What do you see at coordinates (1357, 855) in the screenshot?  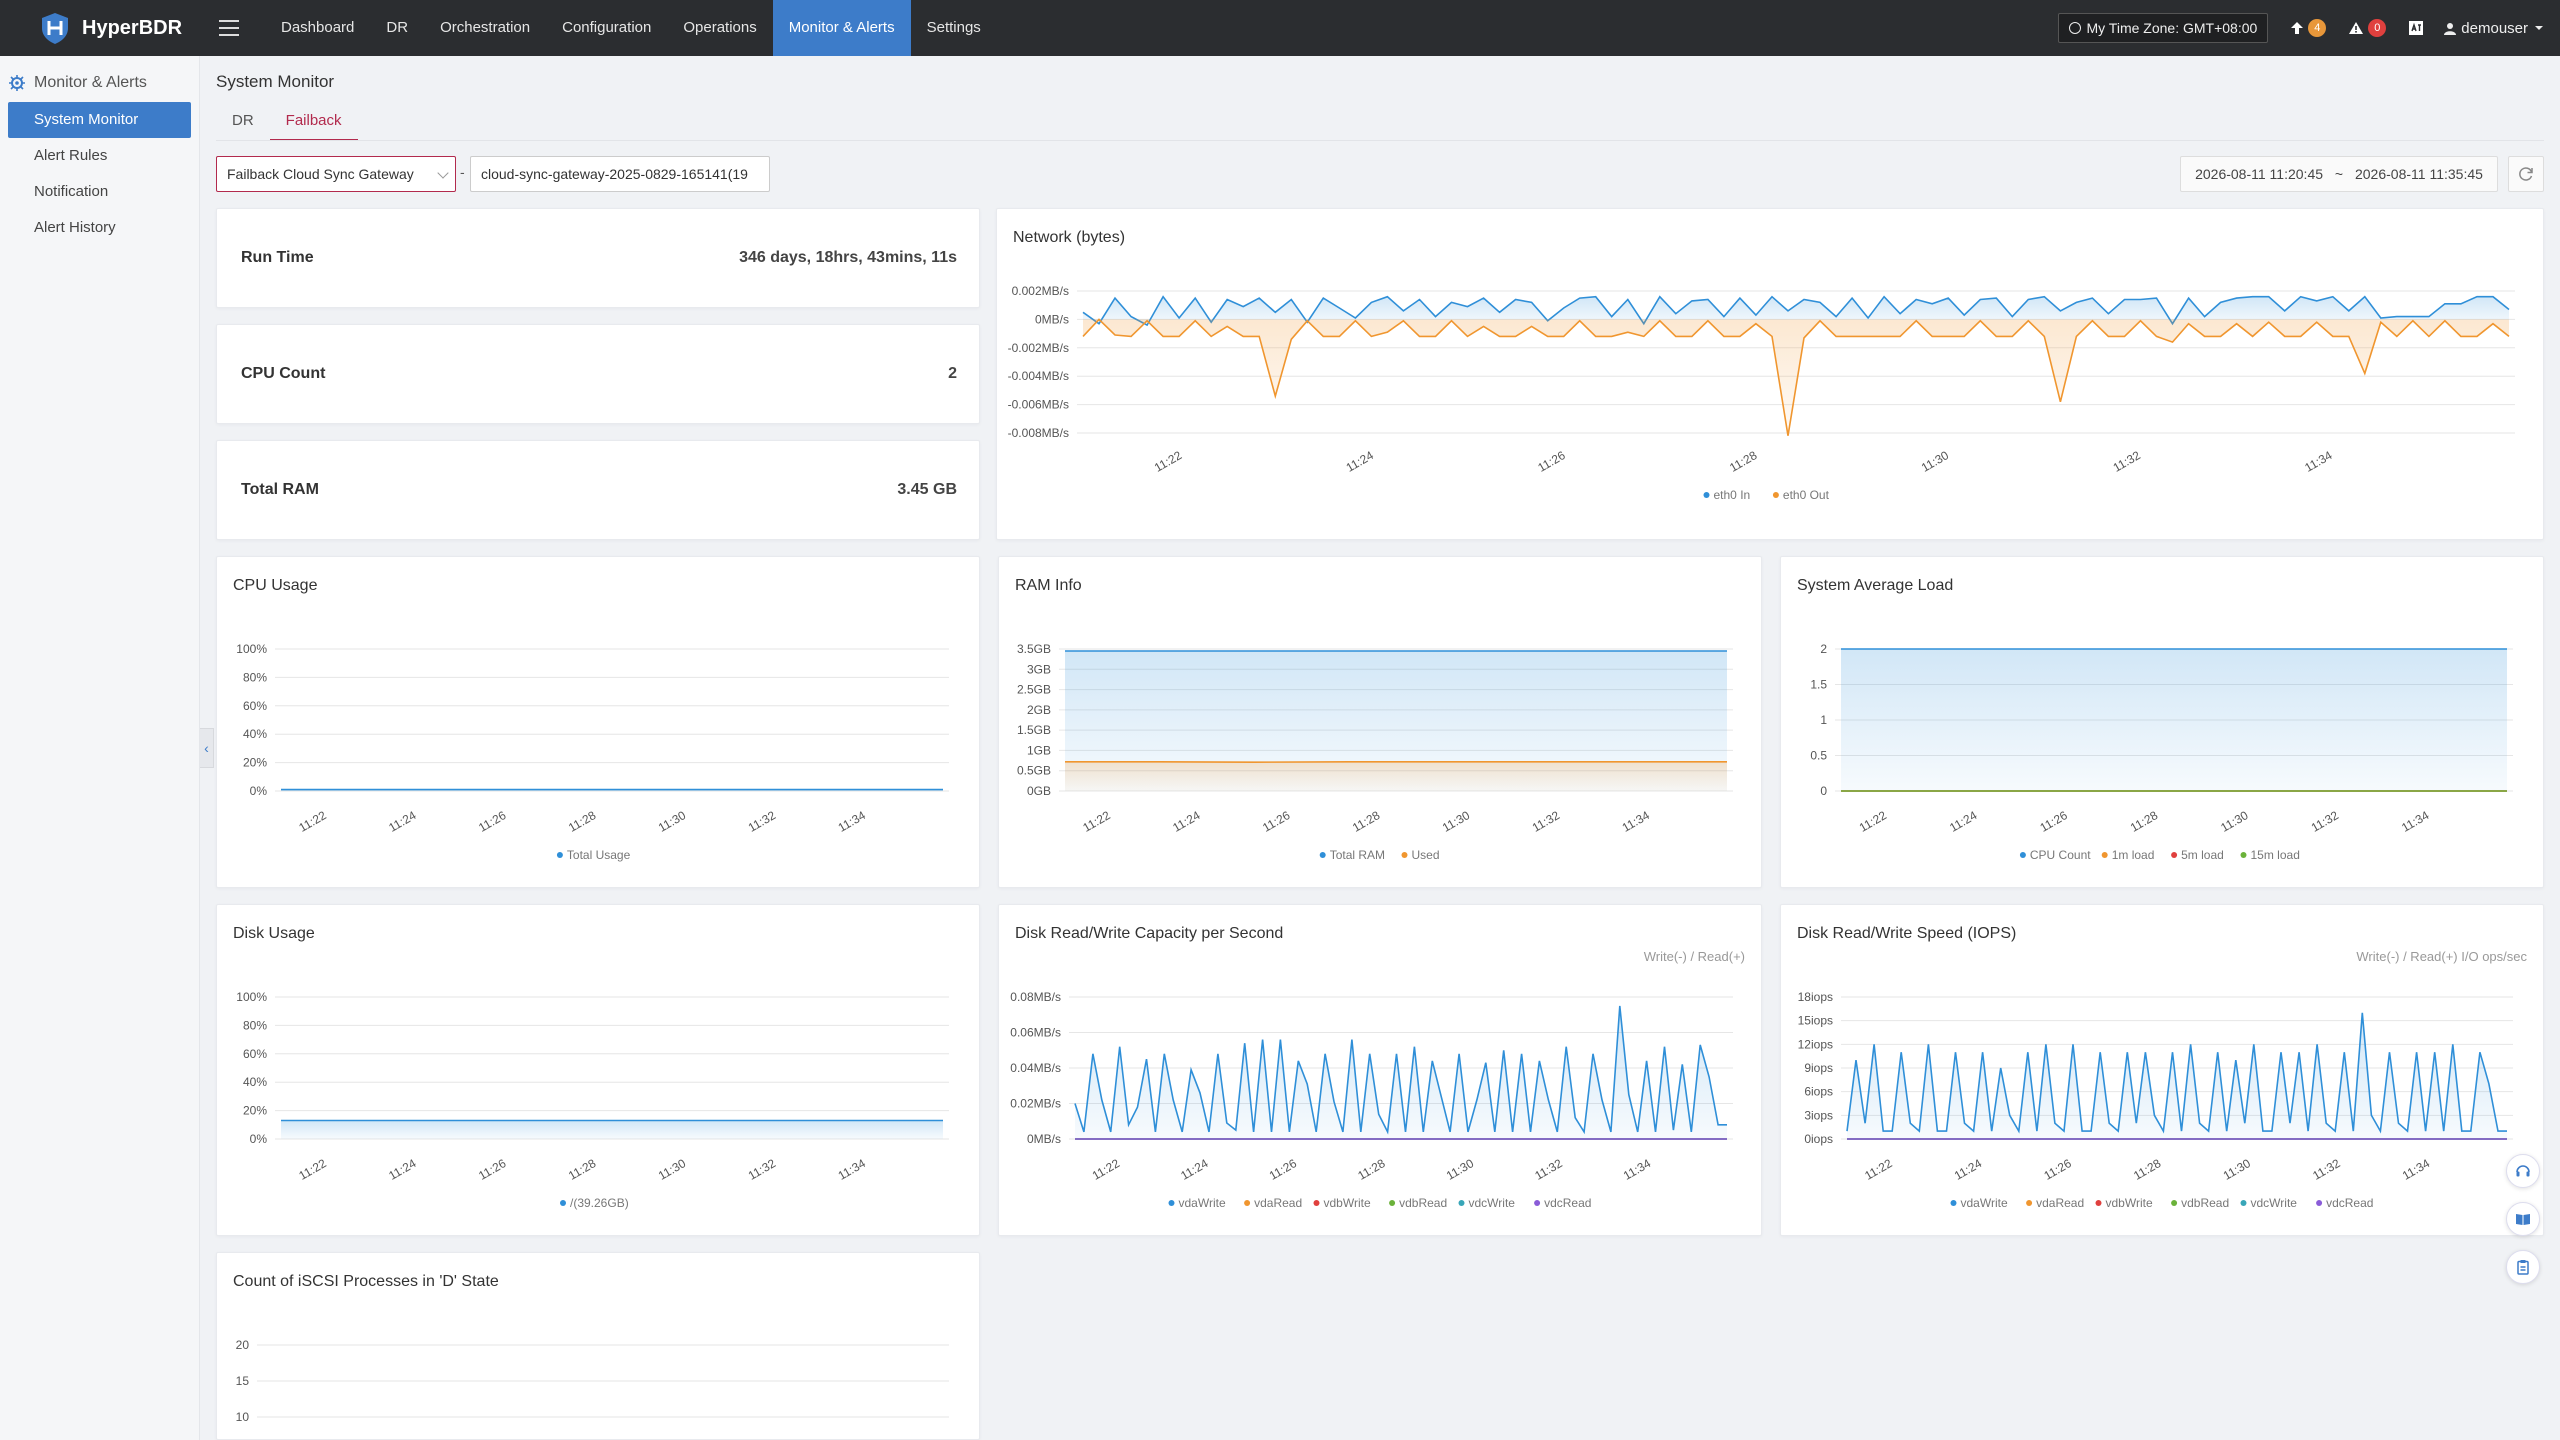 I see `legend-label: Total RAM` at bounding box center [1357, 855].